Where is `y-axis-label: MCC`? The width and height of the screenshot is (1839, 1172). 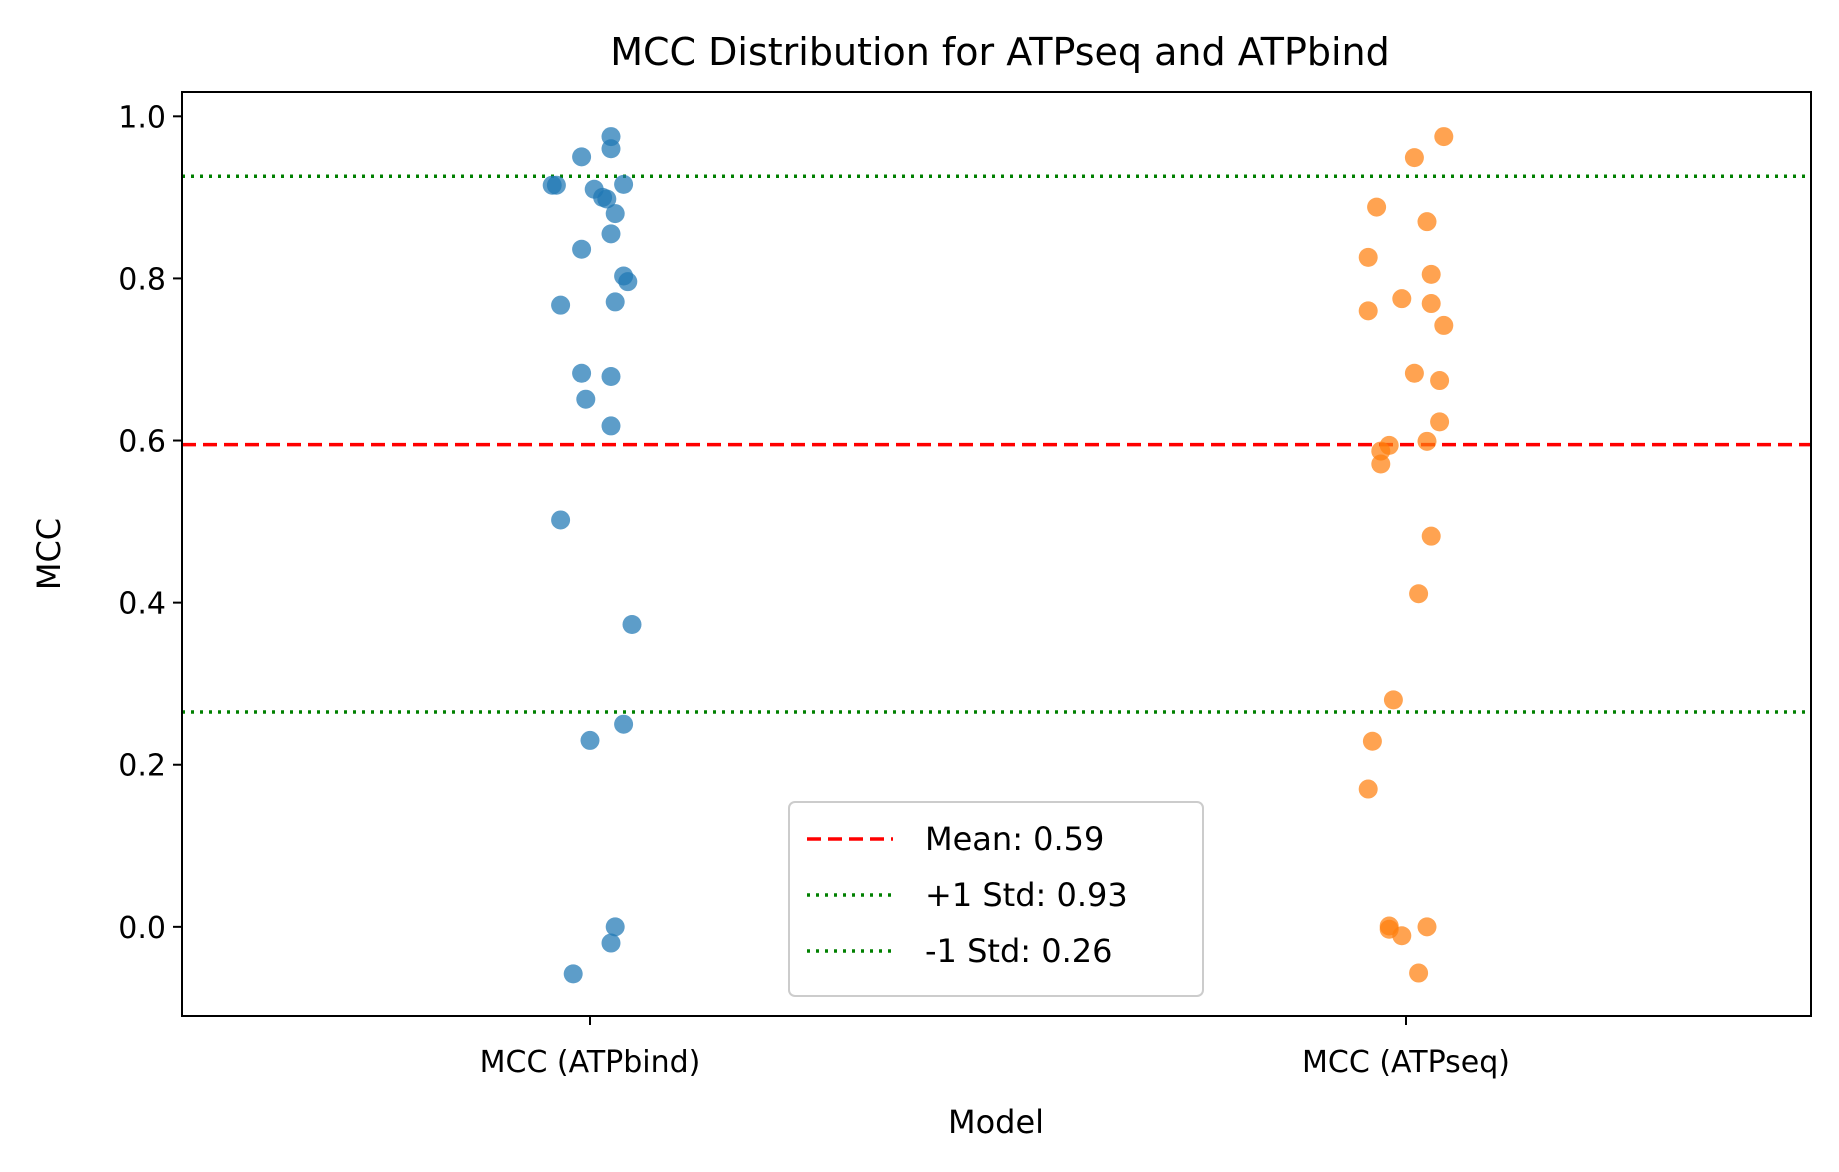
y-axis-label: MCC is located at coordinates (49, 554).